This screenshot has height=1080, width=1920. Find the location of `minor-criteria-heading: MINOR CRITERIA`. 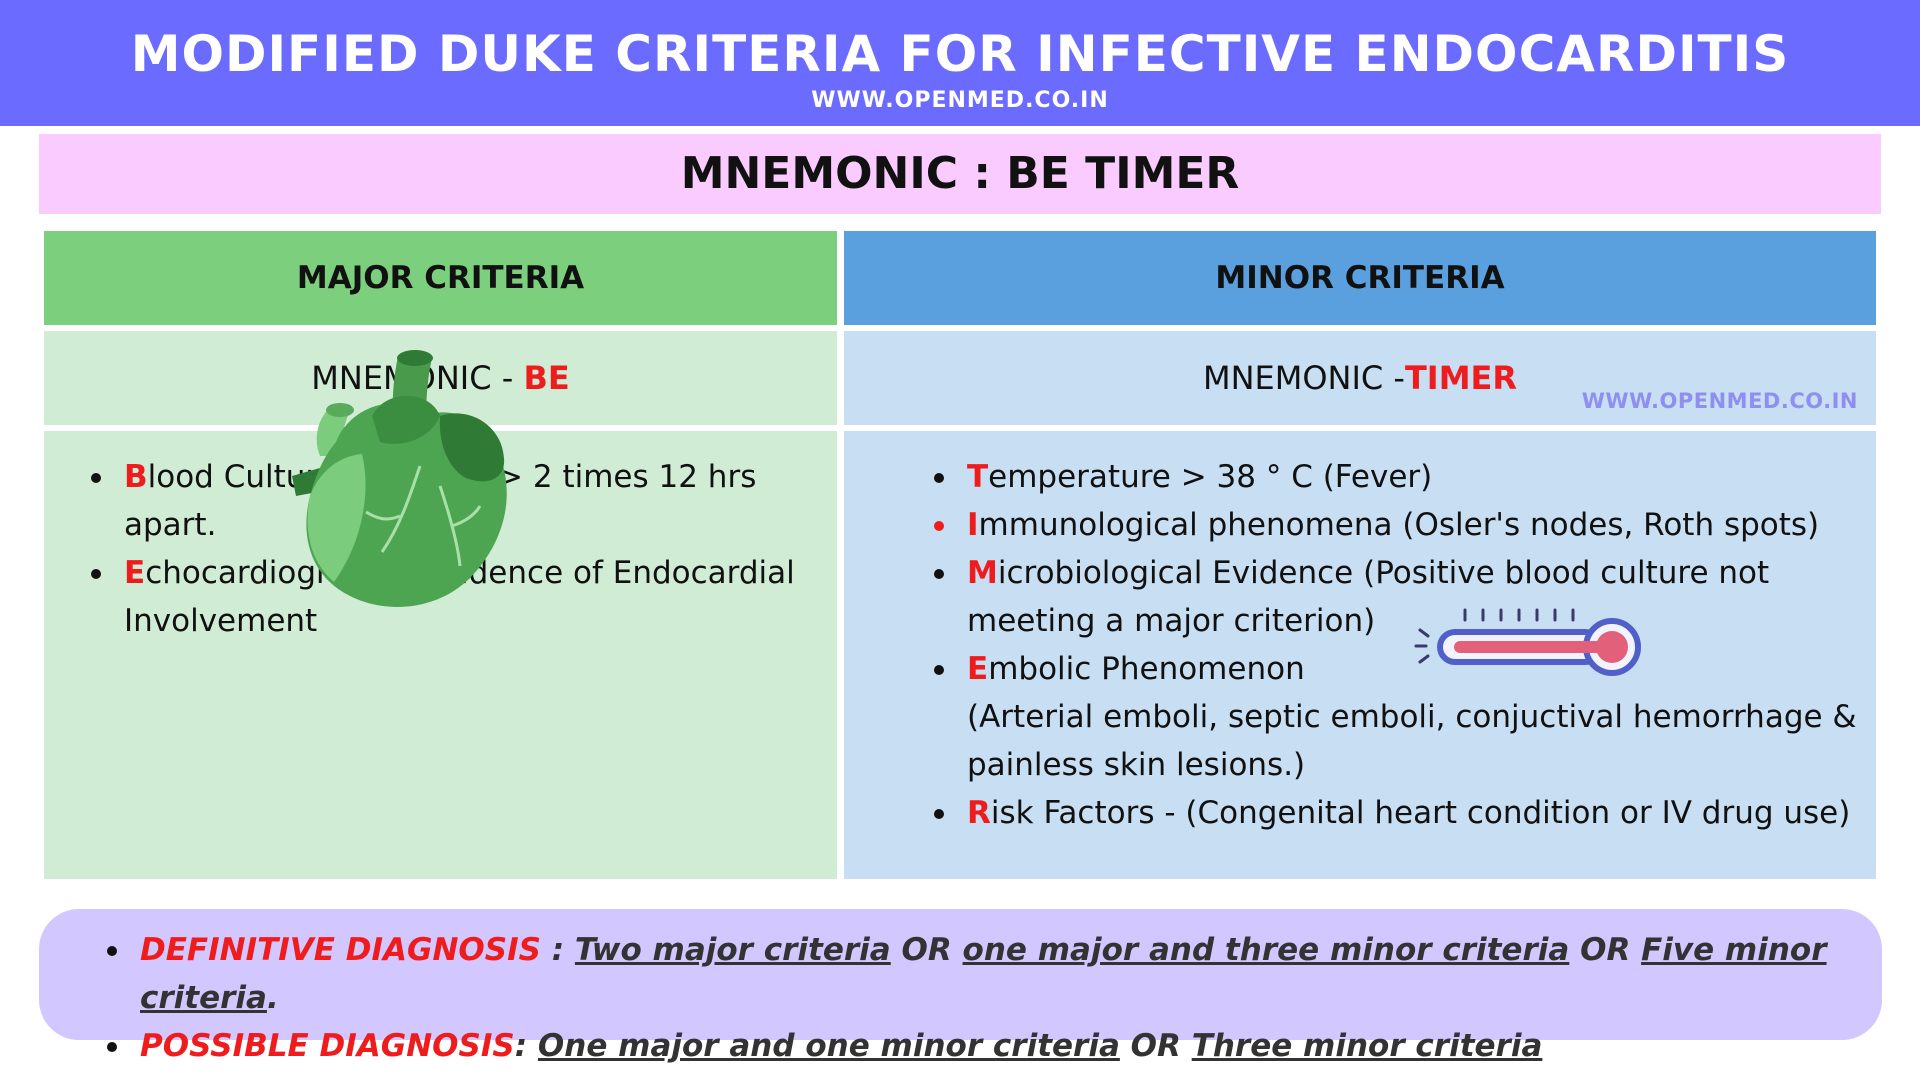

minor-criteria-heading: MINOR CRITERIA is located at coordinates (1360, 278).